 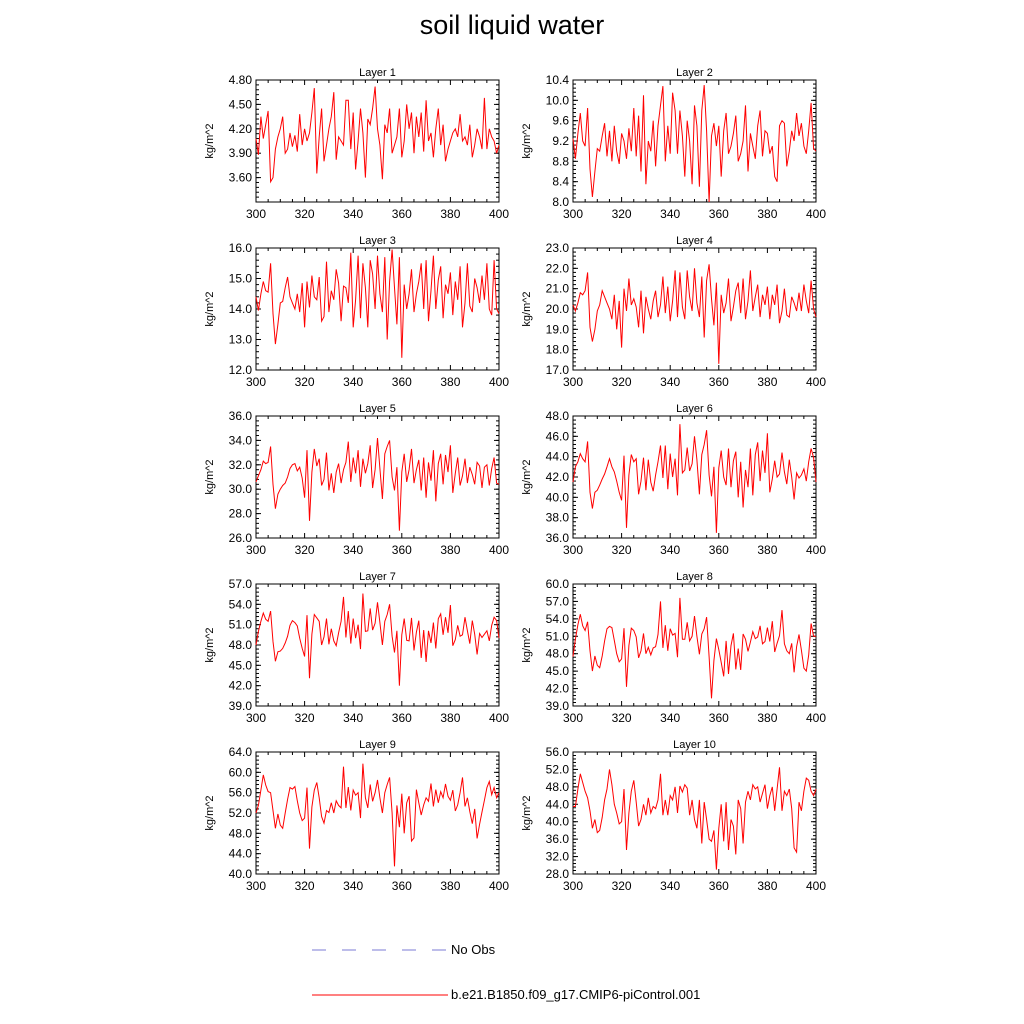 What do you see at coordinates (558, 289) in the screenshot?
I see `y-tick-label: 21.0` at bounding box center [558, 289].